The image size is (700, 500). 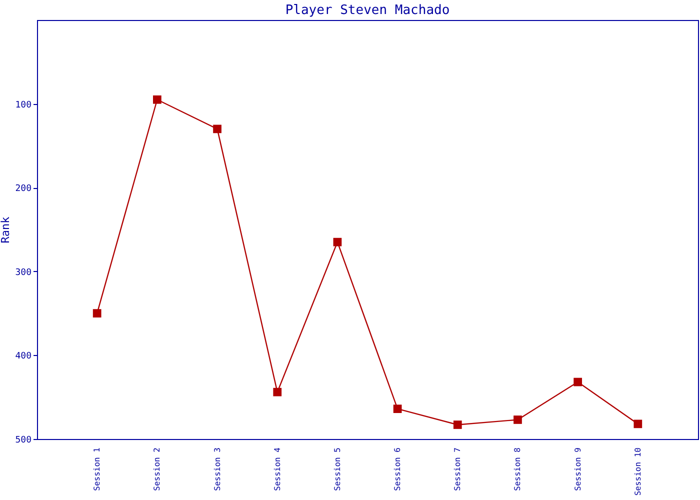 What do you see at coordinates (23, 441) in the screenshot?
I see `y-tick-label: 500` at bounding box center [23, 441].